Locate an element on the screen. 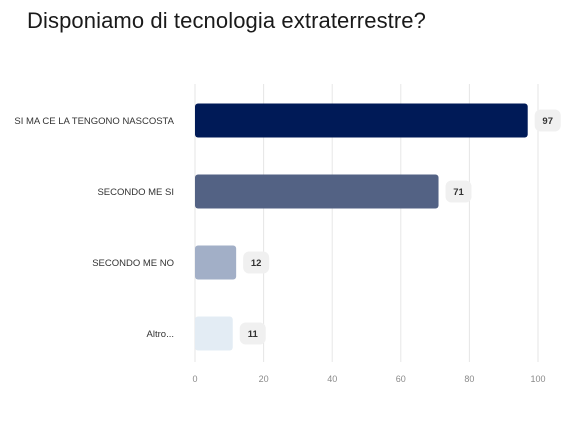 This screenshot has width=585, height=425. value-label: 11 is located at coordinates (253, 334).